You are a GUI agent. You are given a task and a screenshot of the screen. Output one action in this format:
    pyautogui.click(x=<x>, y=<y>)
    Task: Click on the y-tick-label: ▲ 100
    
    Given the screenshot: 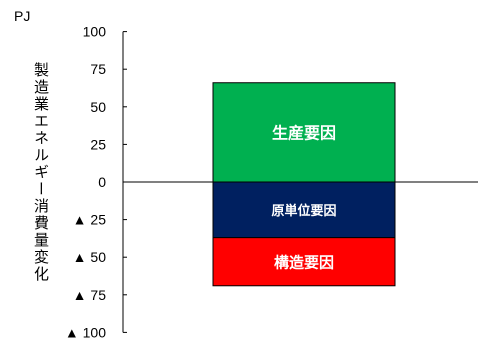 What is the action you would take?
    pyautogui.click(x=85, y=332)
    